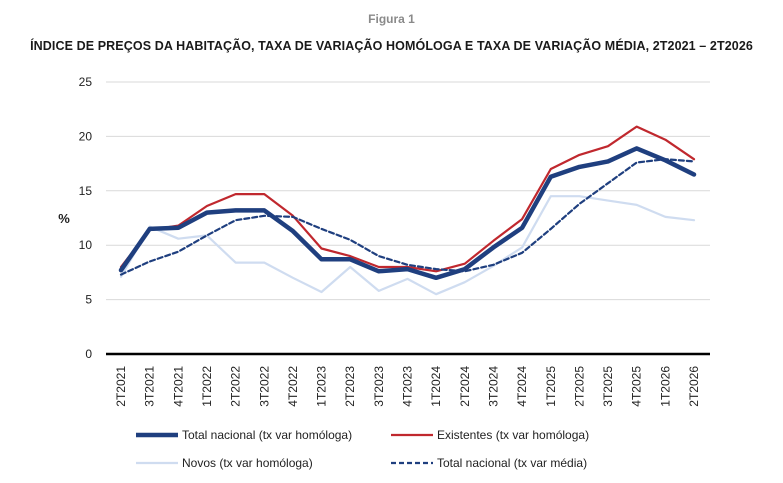  I want to click on y-axis-label: %, so click(64, 218).